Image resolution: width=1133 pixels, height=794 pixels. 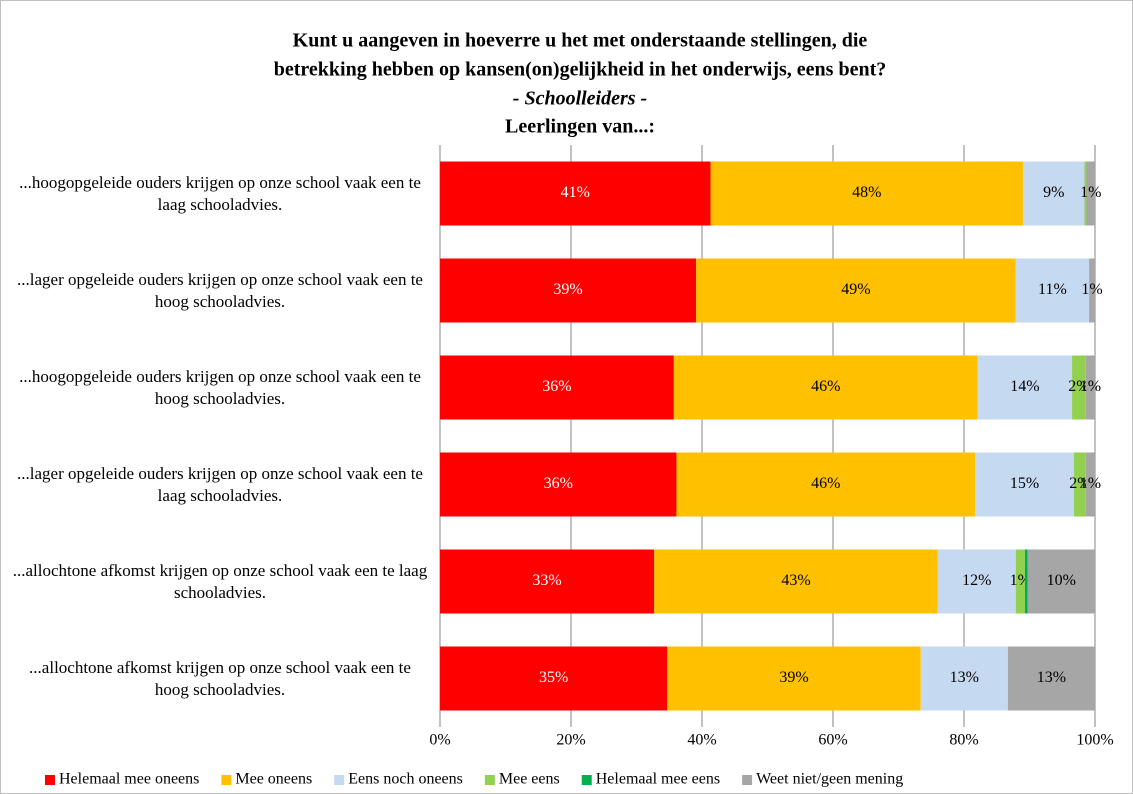 What do you see at coordinates (829, 779) in the screenshot?
I see `legend-label: Weet niet/geen mening` at bounding box center [829, 779].